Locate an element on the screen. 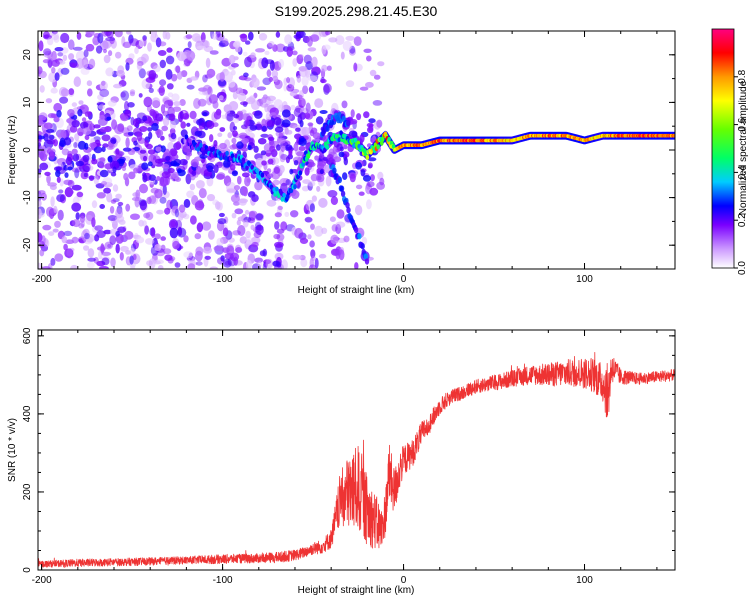 Image resolution: width=750 pixels, height=605 pixels. colorbar-tick-label: 0.0 is located at coordinates (742, 268).